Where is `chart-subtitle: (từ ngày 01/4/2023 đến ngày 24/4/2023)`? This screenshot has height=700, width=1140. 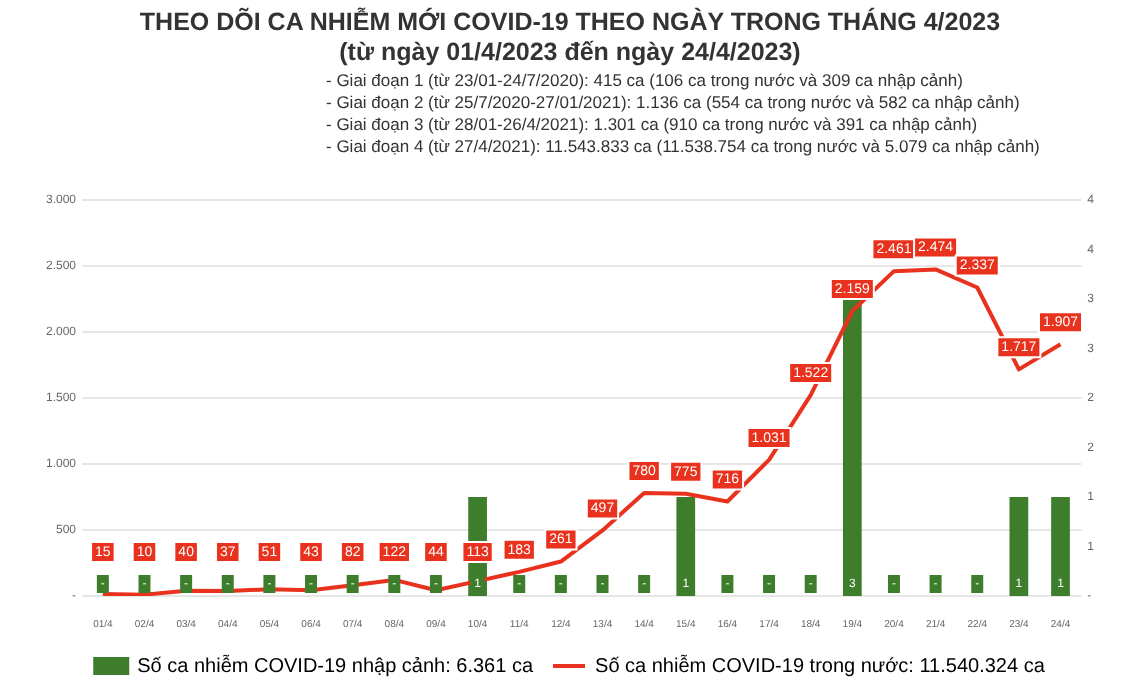 chart-subtitle: (từ ngày 01/4/2023 đến ngày 24/4/2023) is located at coordinates (570, 52).